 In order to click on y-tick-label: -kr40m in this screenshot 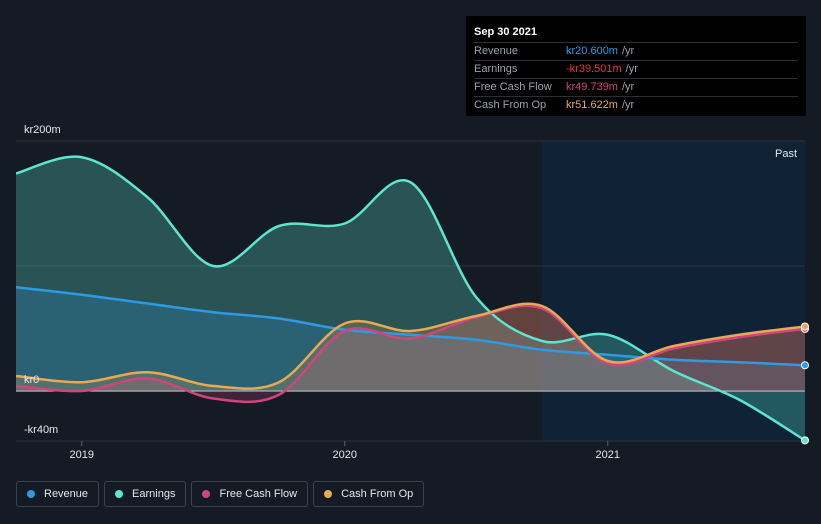, I will do `click(41, 430)`.